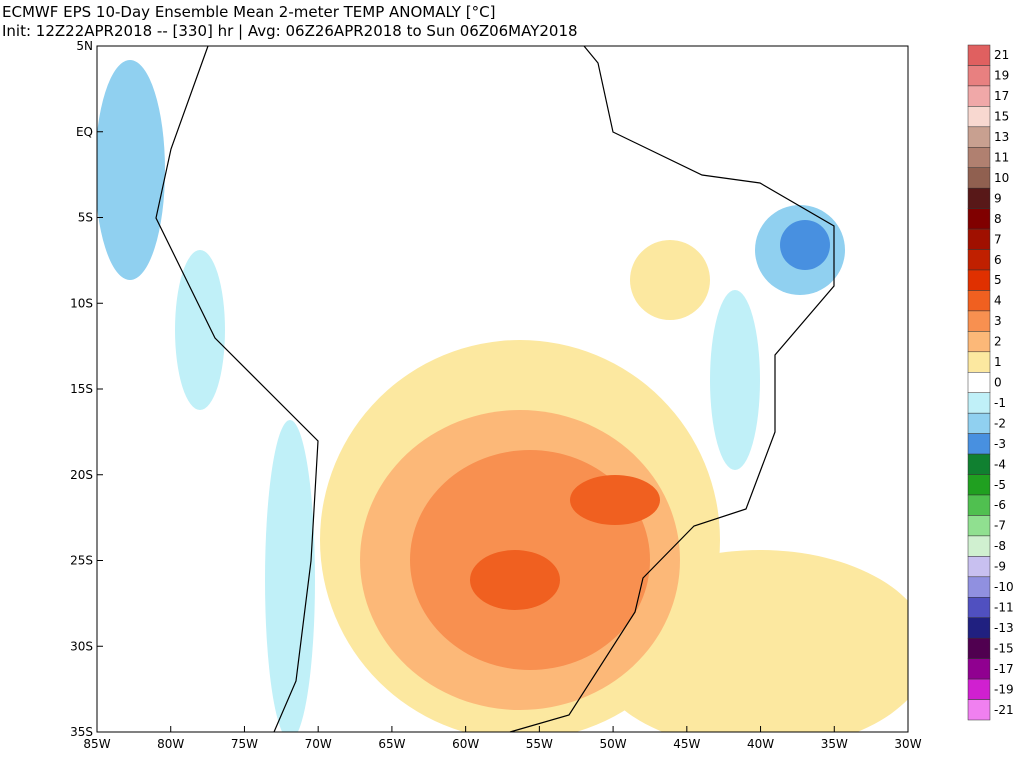  I want to click on colorbar-label: 9, so click(998, 198).